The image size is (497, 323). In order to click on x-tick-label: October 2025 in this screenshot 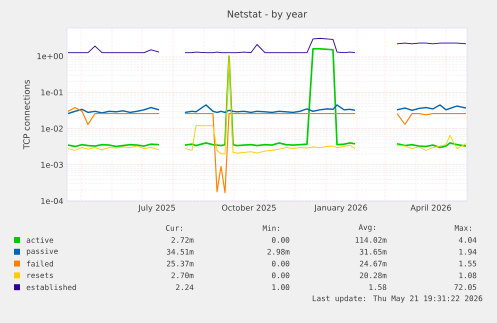, I will do `click(249, 207)`.